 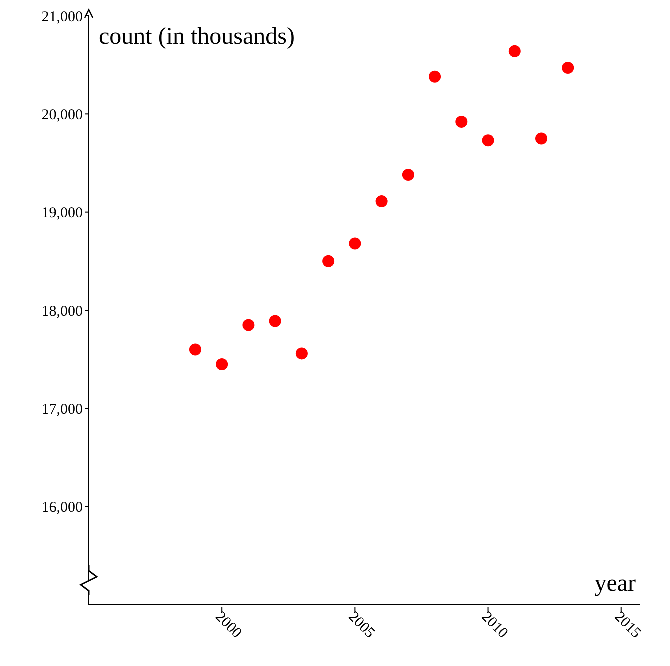 What do you see at coordinates (62, 312) in the screenshot?
I see `y-tick-label: 18,000` at bounding box center [62, 312].